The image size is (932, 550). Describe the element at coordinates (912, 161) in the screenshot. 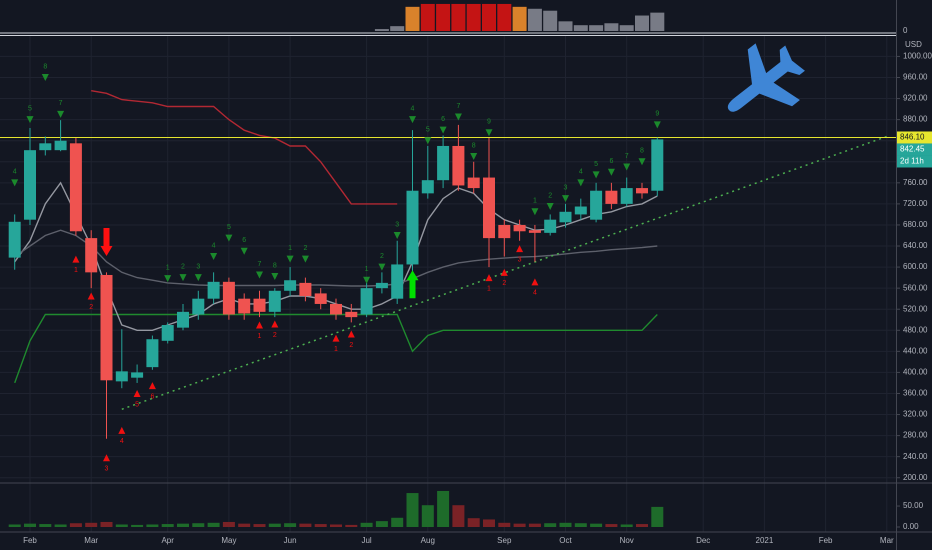

I see `countdown-label: 2d 11h` at that location.